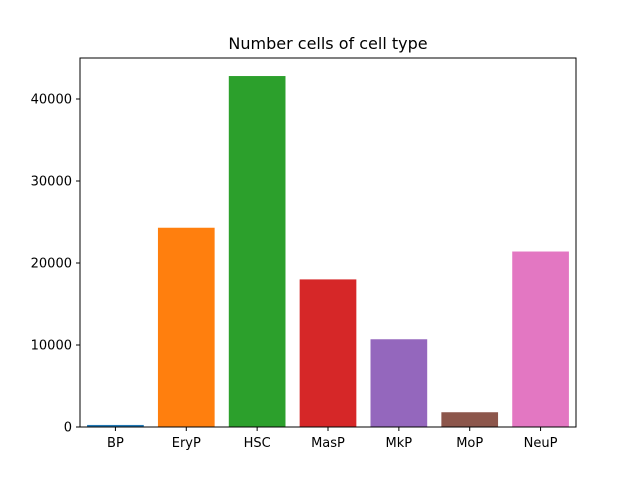 The image size is (640, 480). Describe the element at coordinates (68, 428) in the screenshot. I see `y-tick-label: 0` at that location.